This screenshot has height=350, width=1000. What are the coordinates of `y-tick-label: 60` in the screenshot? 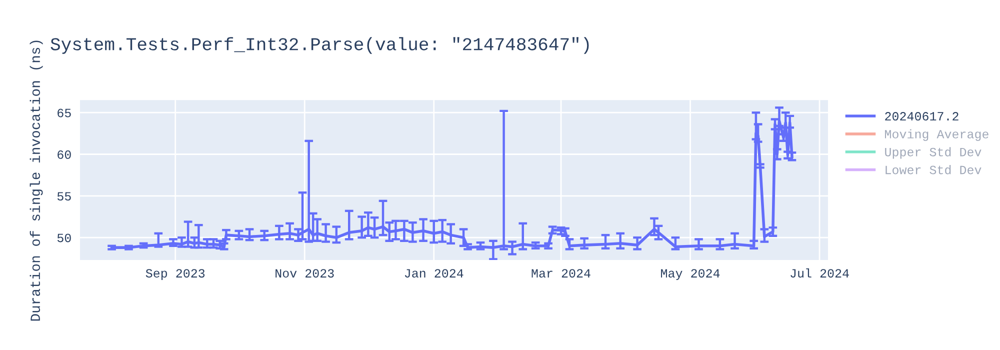 It's located at (64, 154).